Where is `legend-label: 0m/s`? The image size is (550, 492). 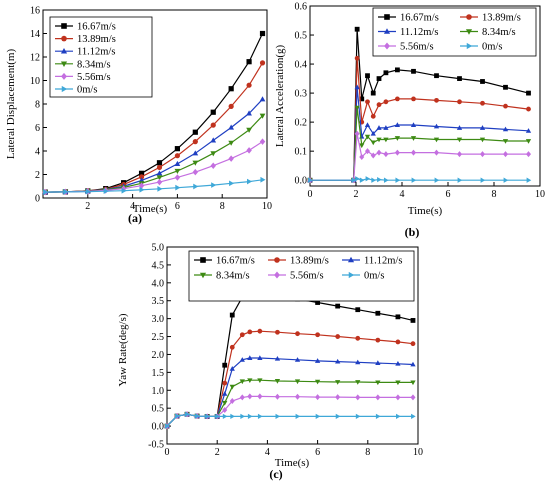
legend-label: 0m/s is located at coordinates (374, 276).